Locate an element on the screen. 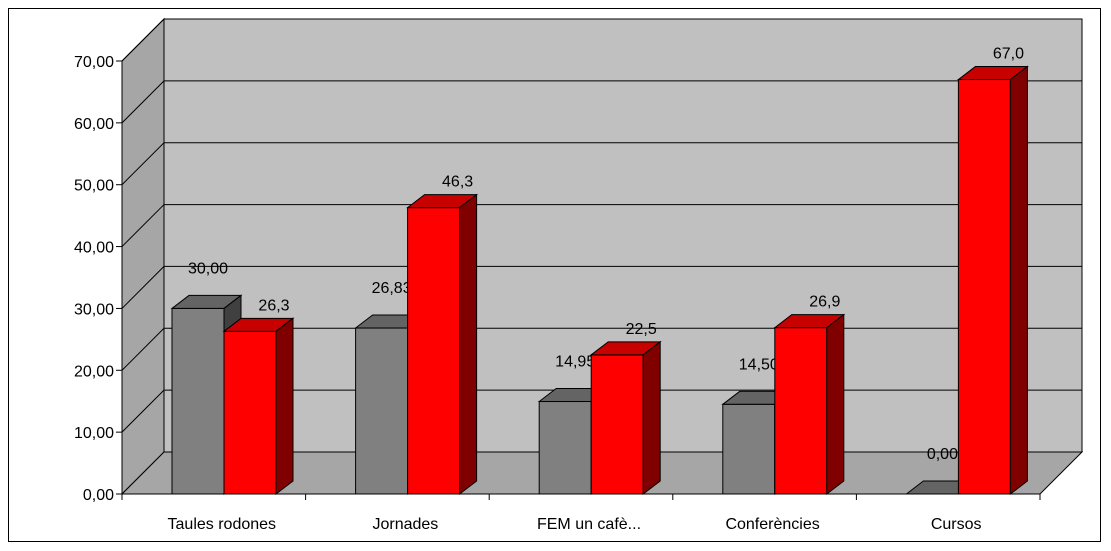  x-category-label: Taules rodones is located at coordinates (222, 524).